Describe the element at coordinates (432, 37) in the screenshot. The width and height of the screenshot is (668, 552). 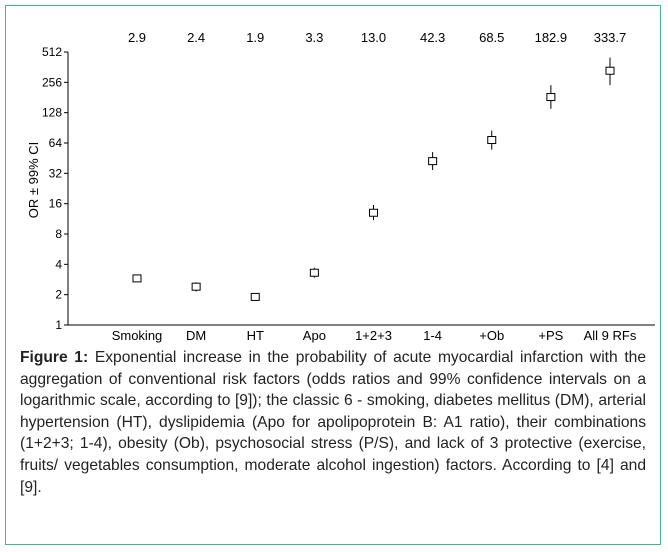
I see `value-label: 42.3` at that location.